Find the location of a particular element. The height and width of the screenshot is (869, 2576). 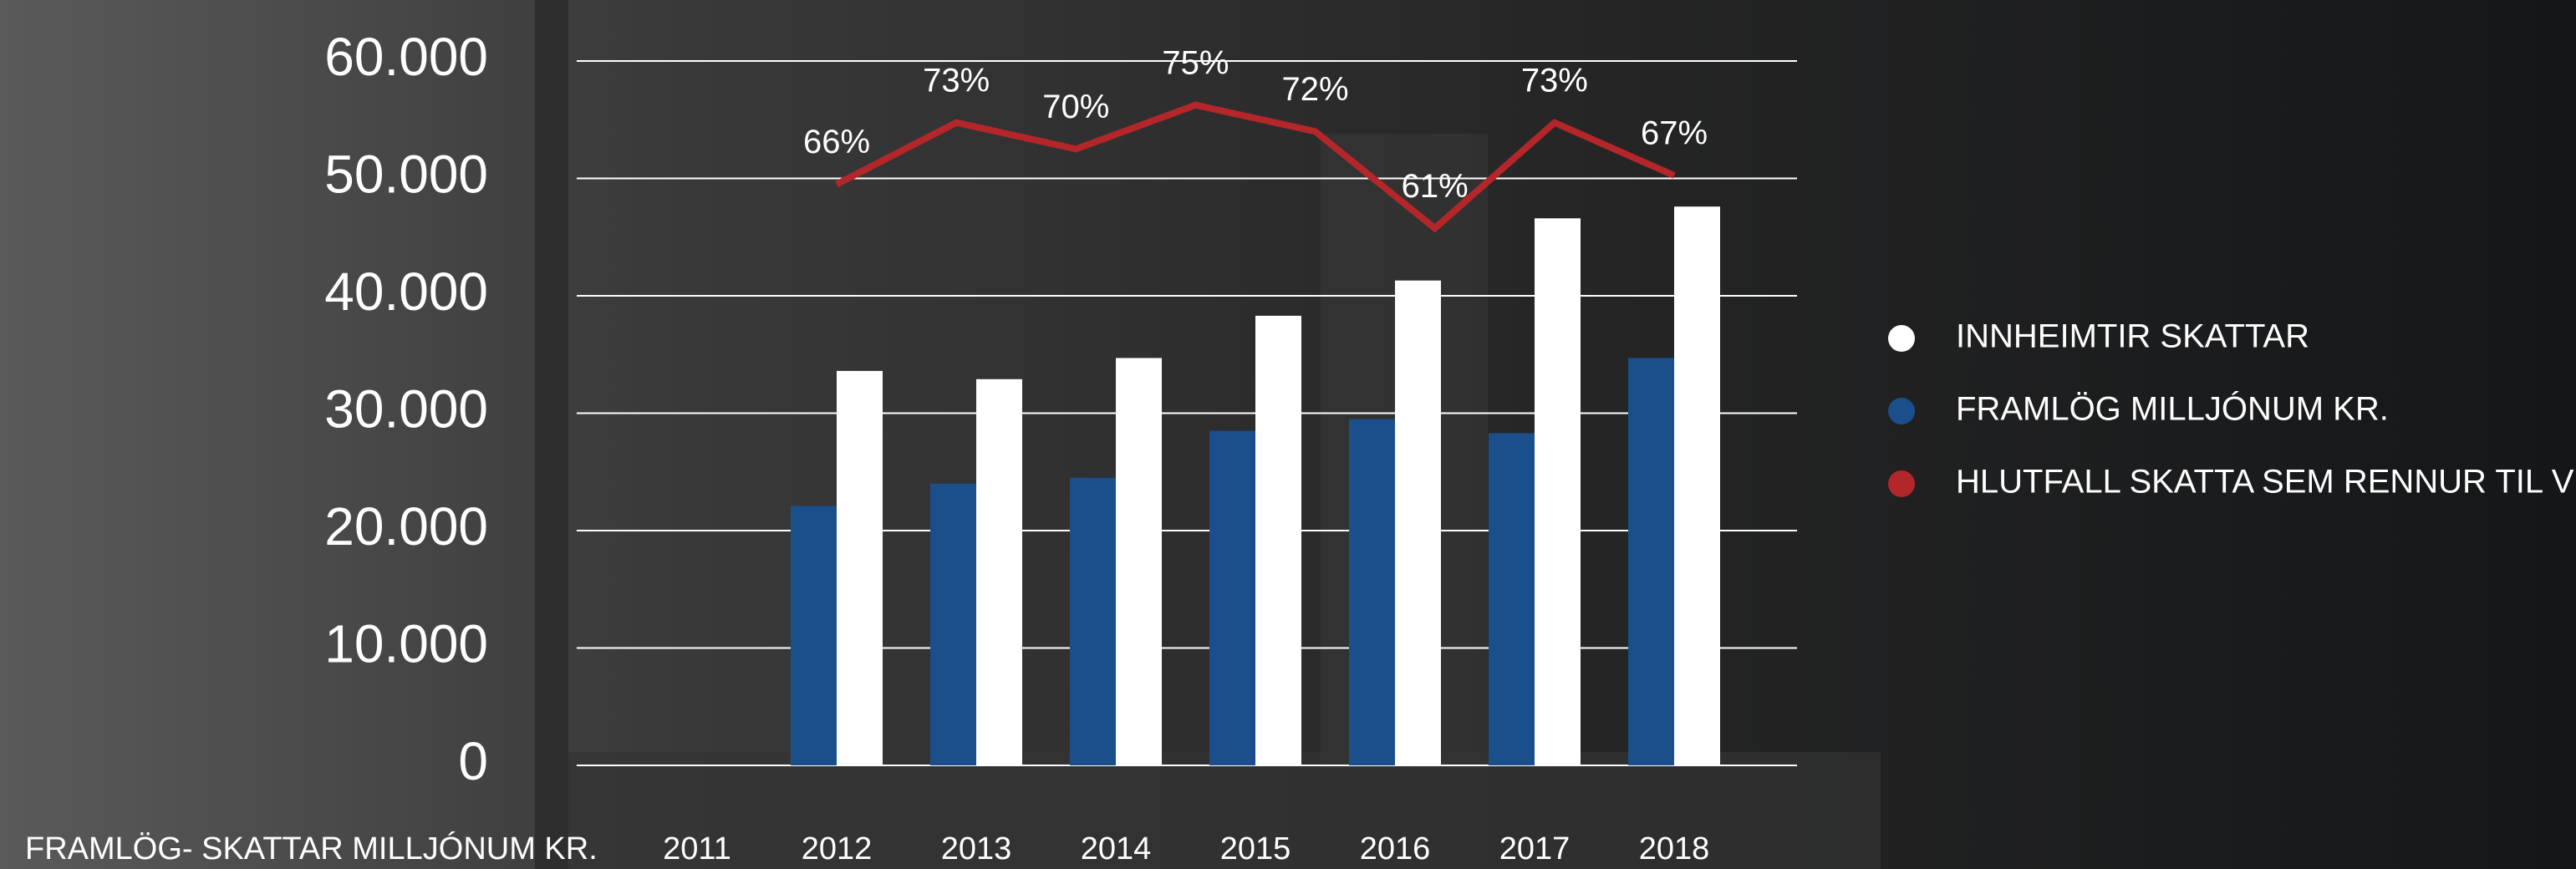

line-series is located at coordinates (1255, 167).